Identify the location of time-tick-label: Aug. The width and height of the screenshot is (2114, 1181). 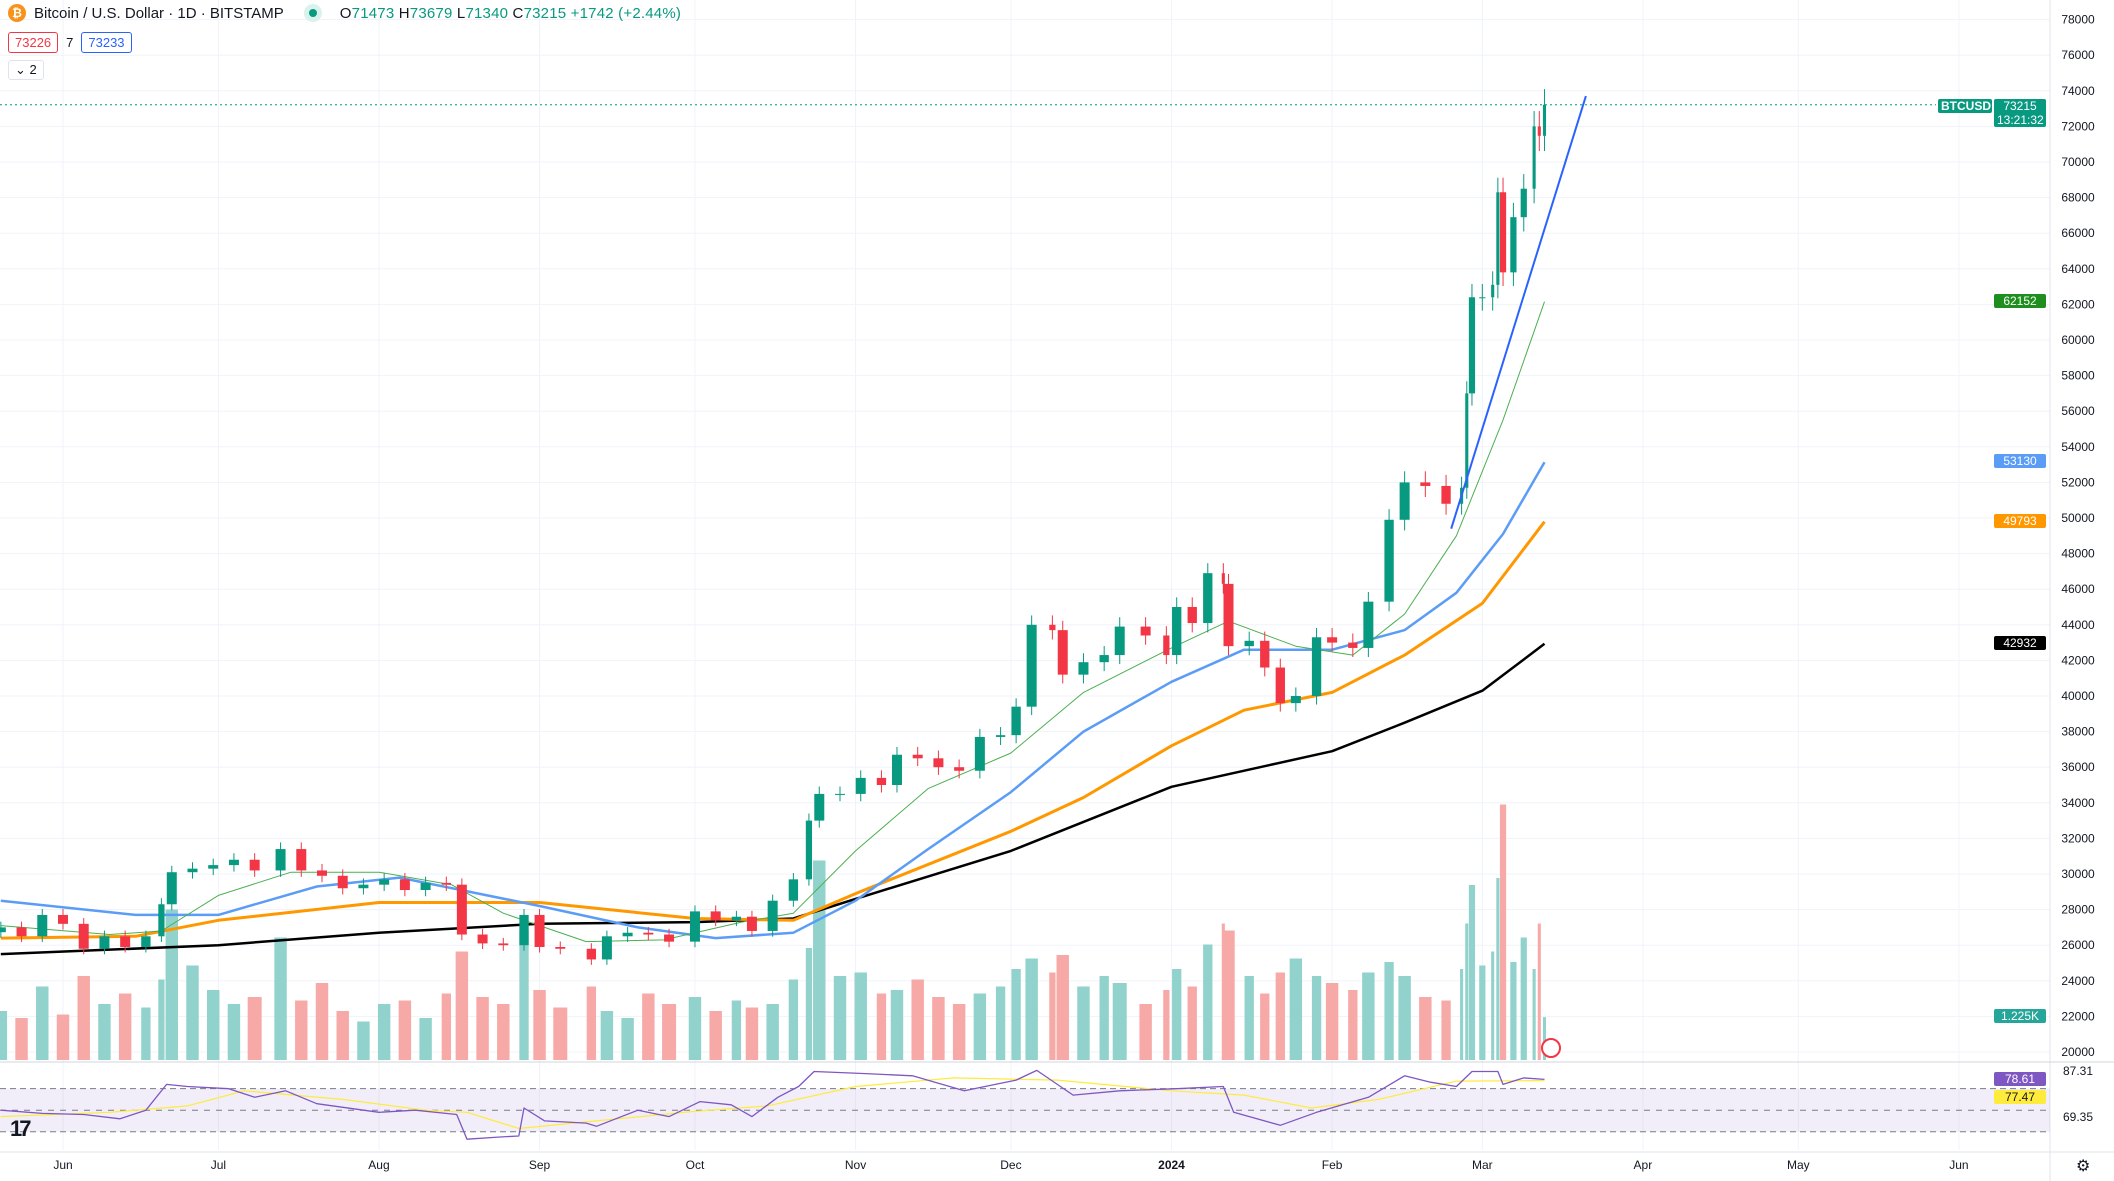
(378, 1165).